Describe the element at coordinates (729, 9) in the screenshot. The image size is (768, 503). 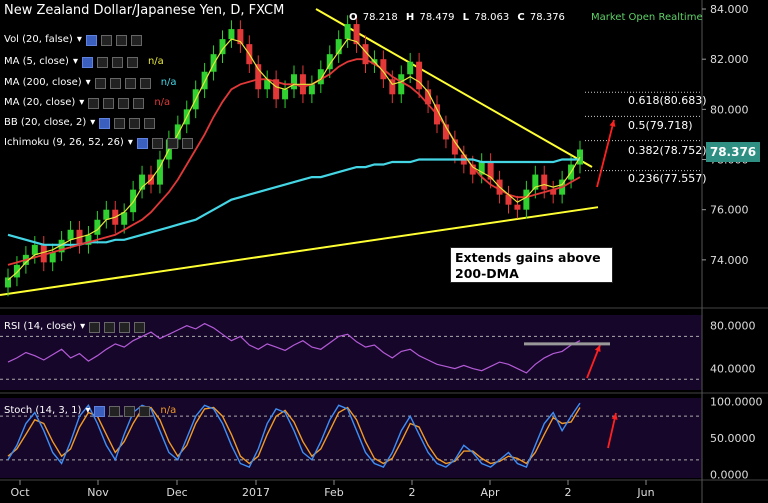
I see `y-tick-label: 84.000` at that location.